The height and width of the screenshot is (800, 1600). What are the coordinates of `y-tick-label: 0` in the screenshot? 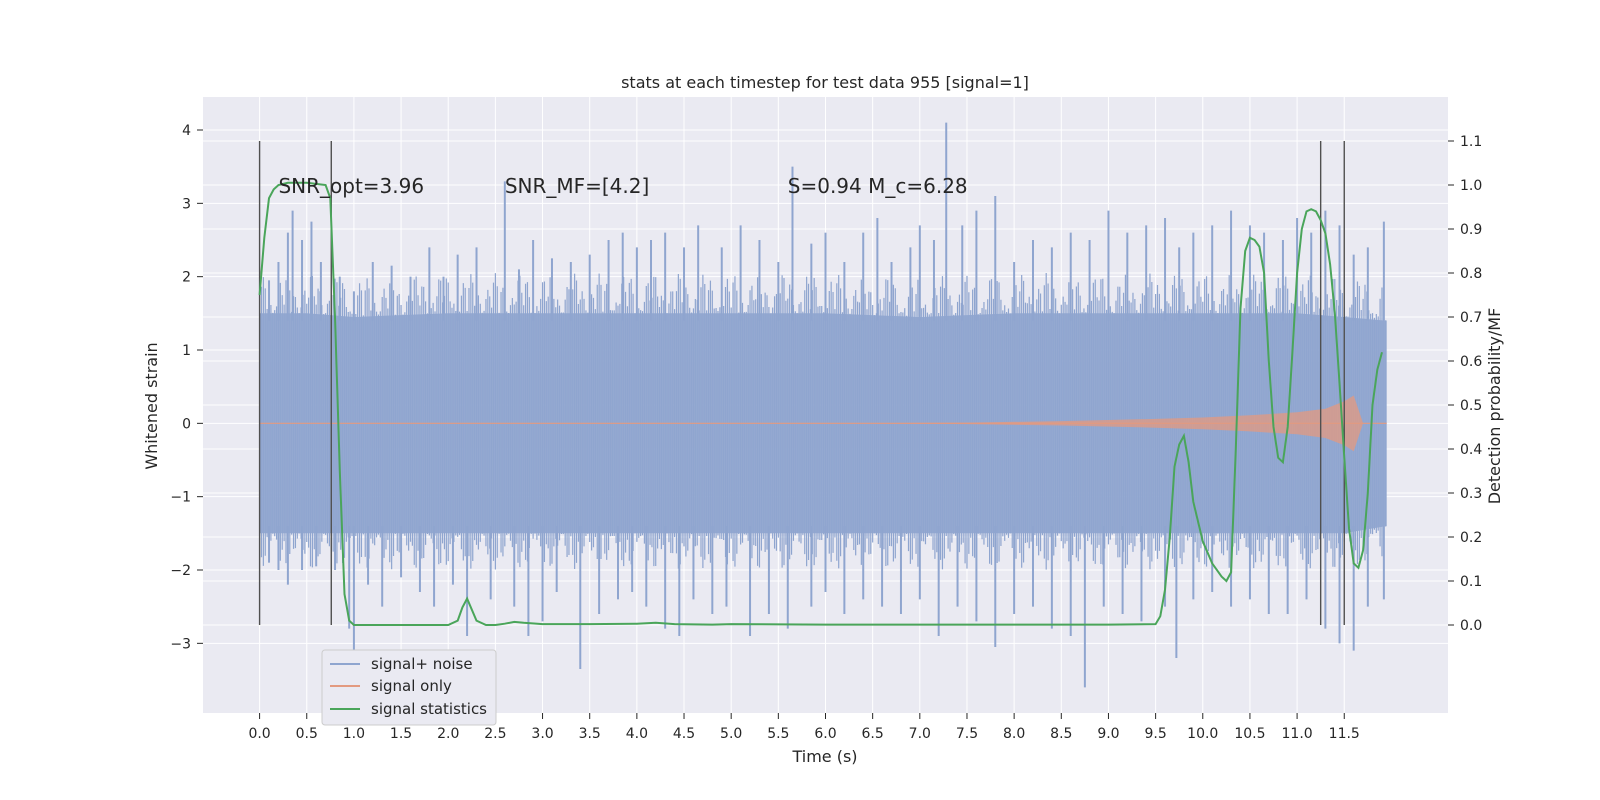 It's located at (186, 424).